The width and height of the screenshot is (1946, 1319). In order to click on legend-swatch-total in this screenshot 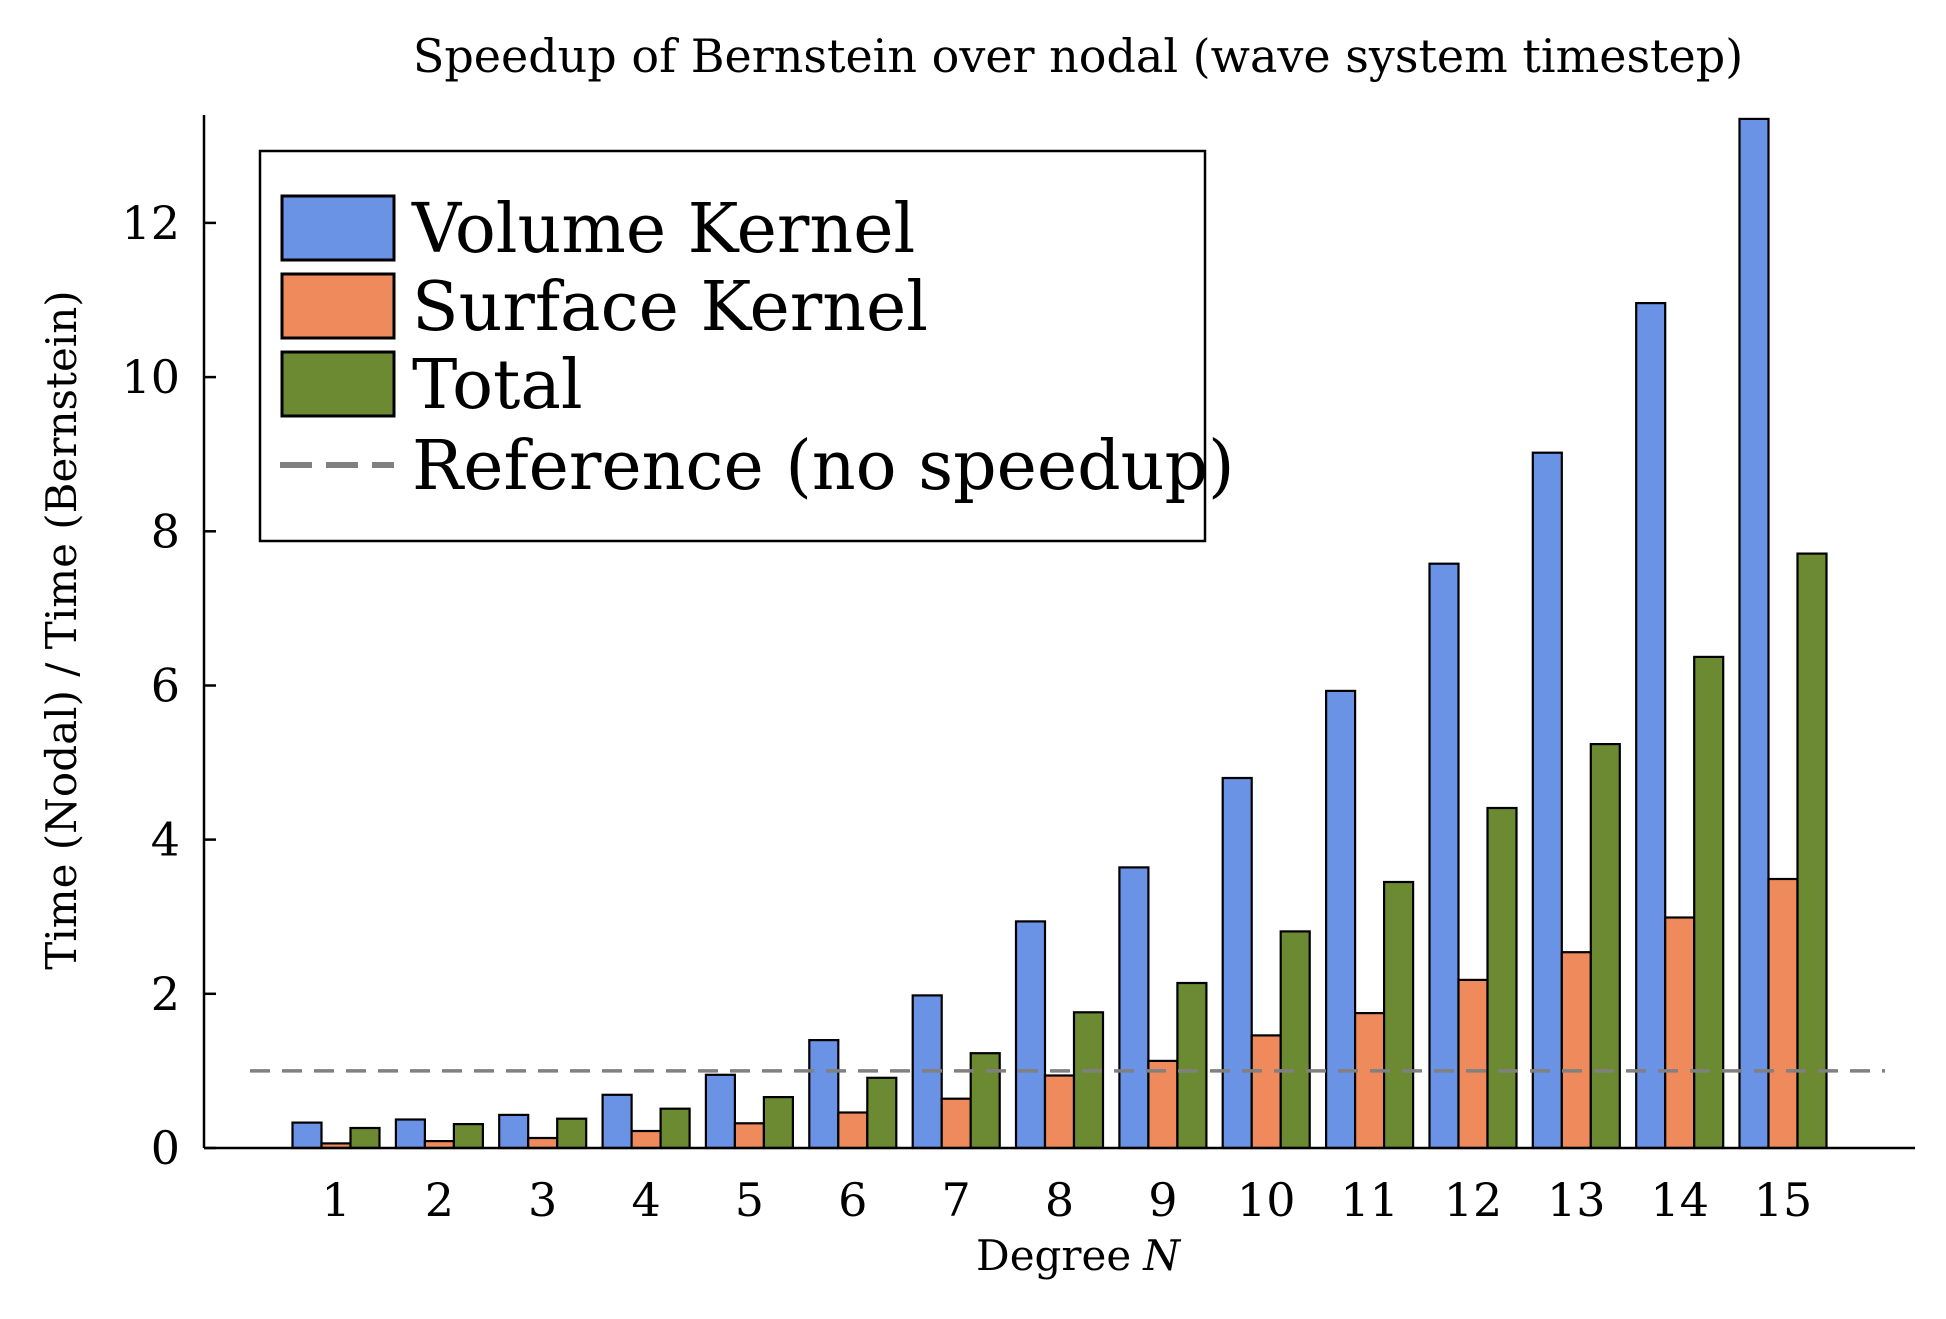, I will do `click(338, 384)`.